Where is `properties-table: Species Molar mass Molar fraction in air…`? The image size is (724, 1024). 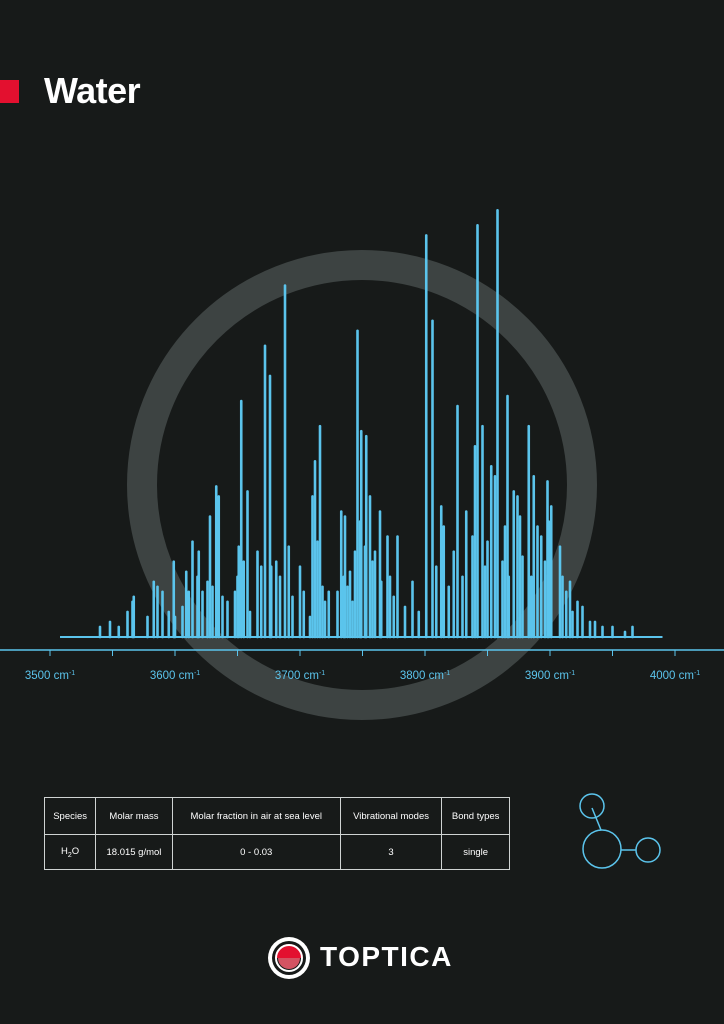
properties-table: Species Molar mass Molar fraction in air… is located at coordinates (276, 833).